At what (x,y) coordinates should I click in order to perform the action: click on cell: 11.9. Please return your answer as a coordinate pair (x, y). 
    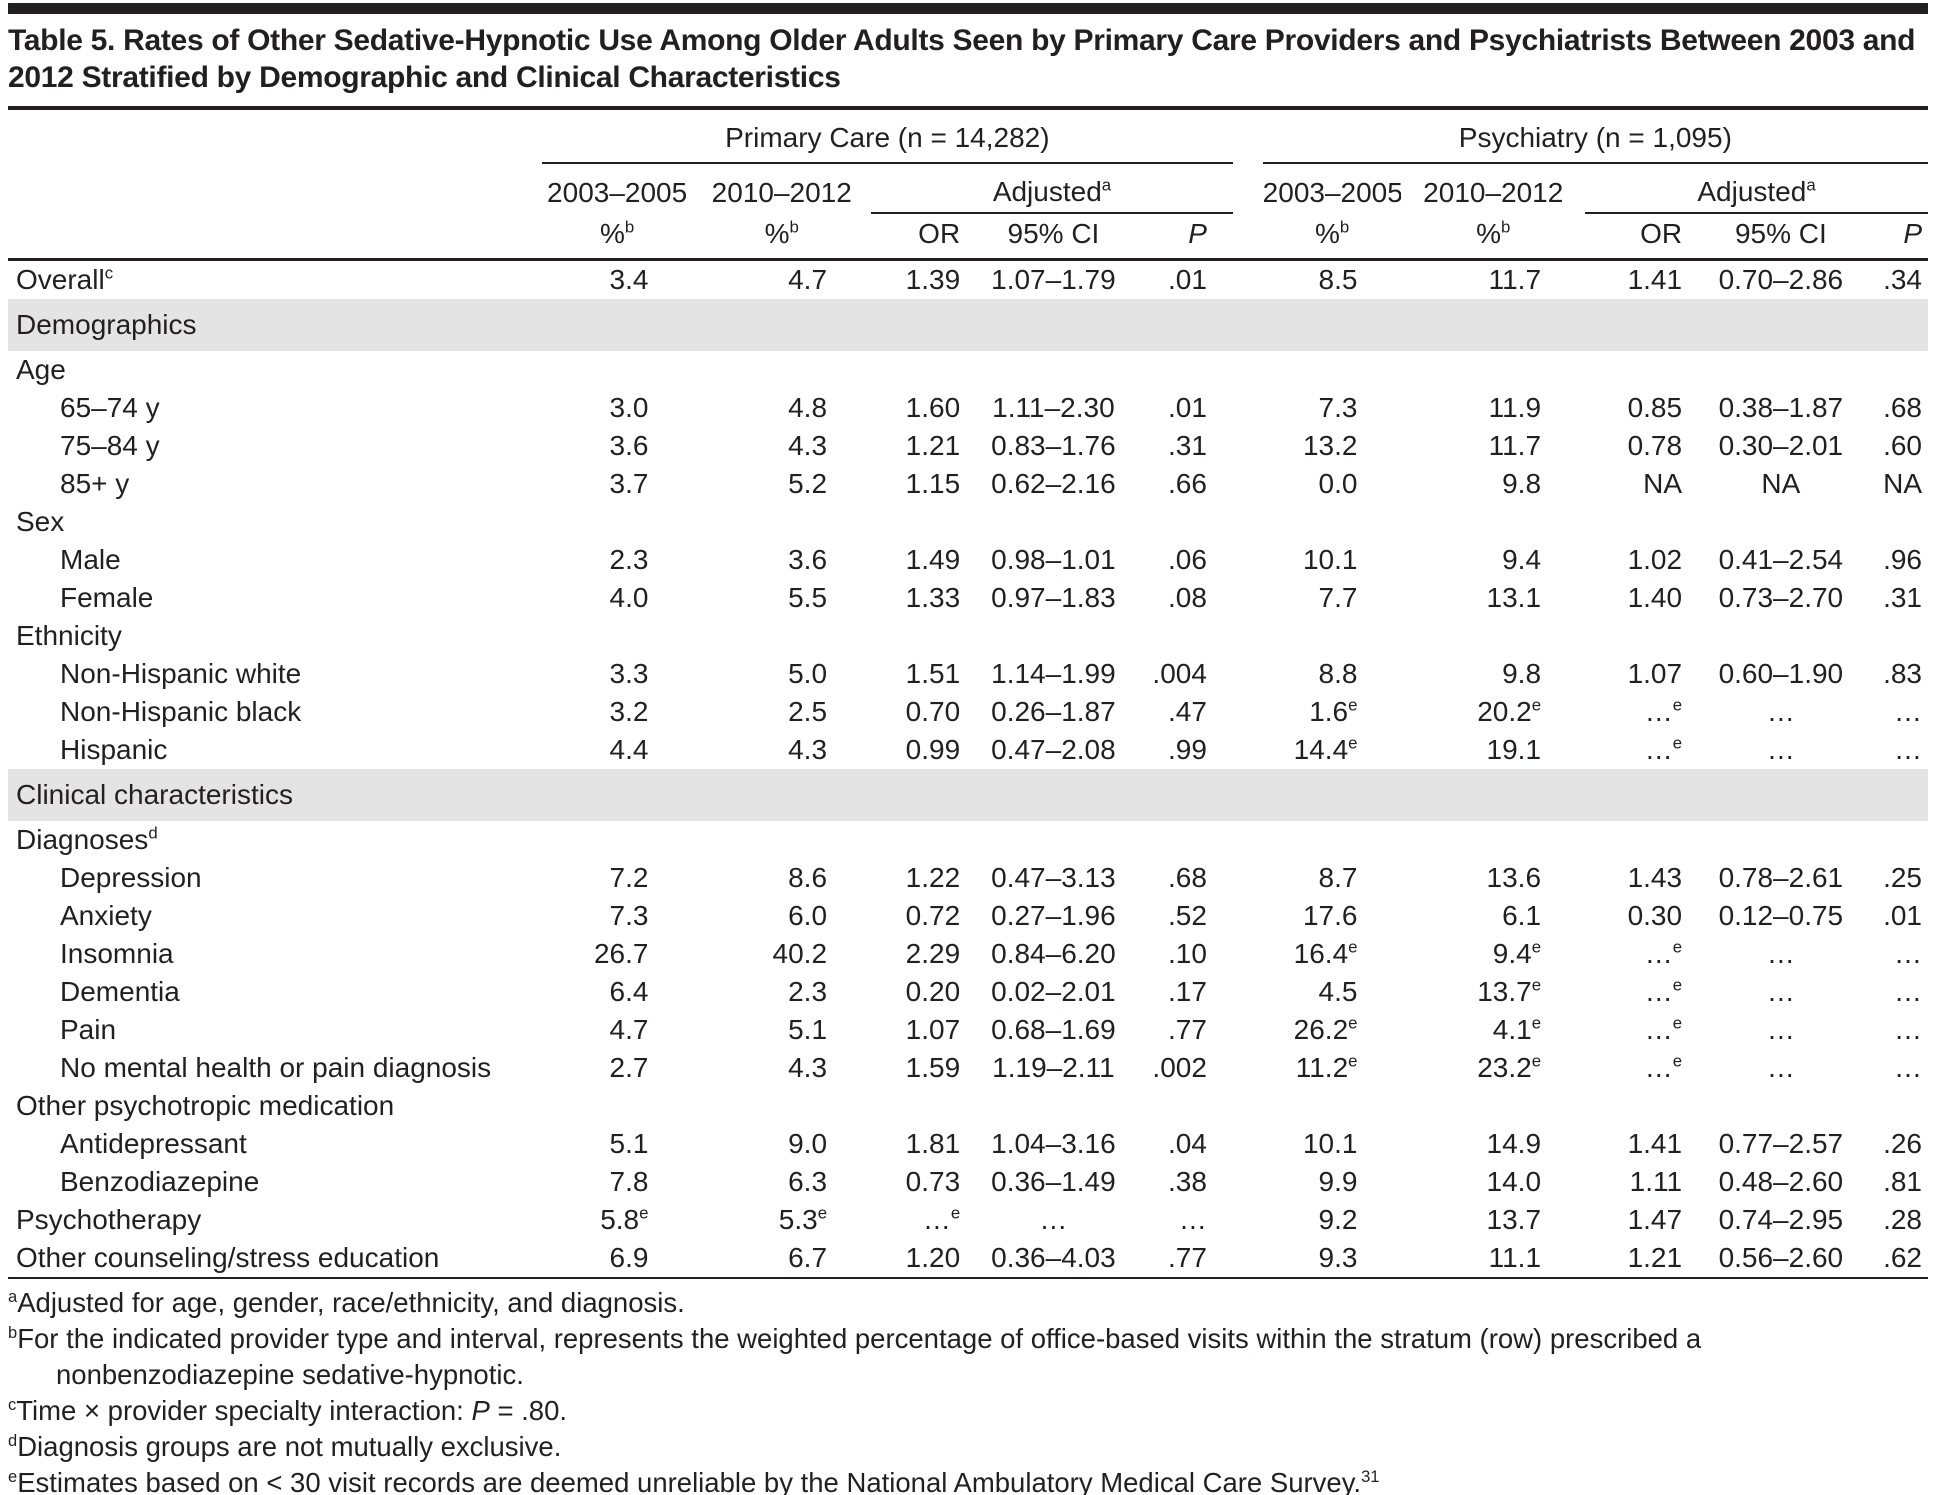
    Looking at the image, I should click on (1515, 407).